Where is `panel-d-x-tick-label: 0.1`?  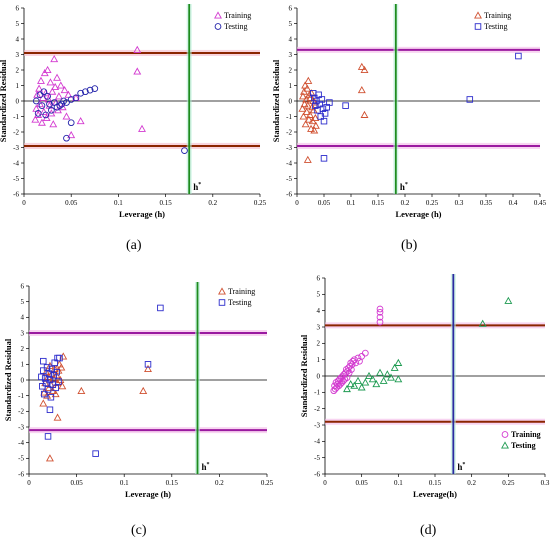
panel-d-x-tick-label: 0.1 is located at coordinates (398, 483).